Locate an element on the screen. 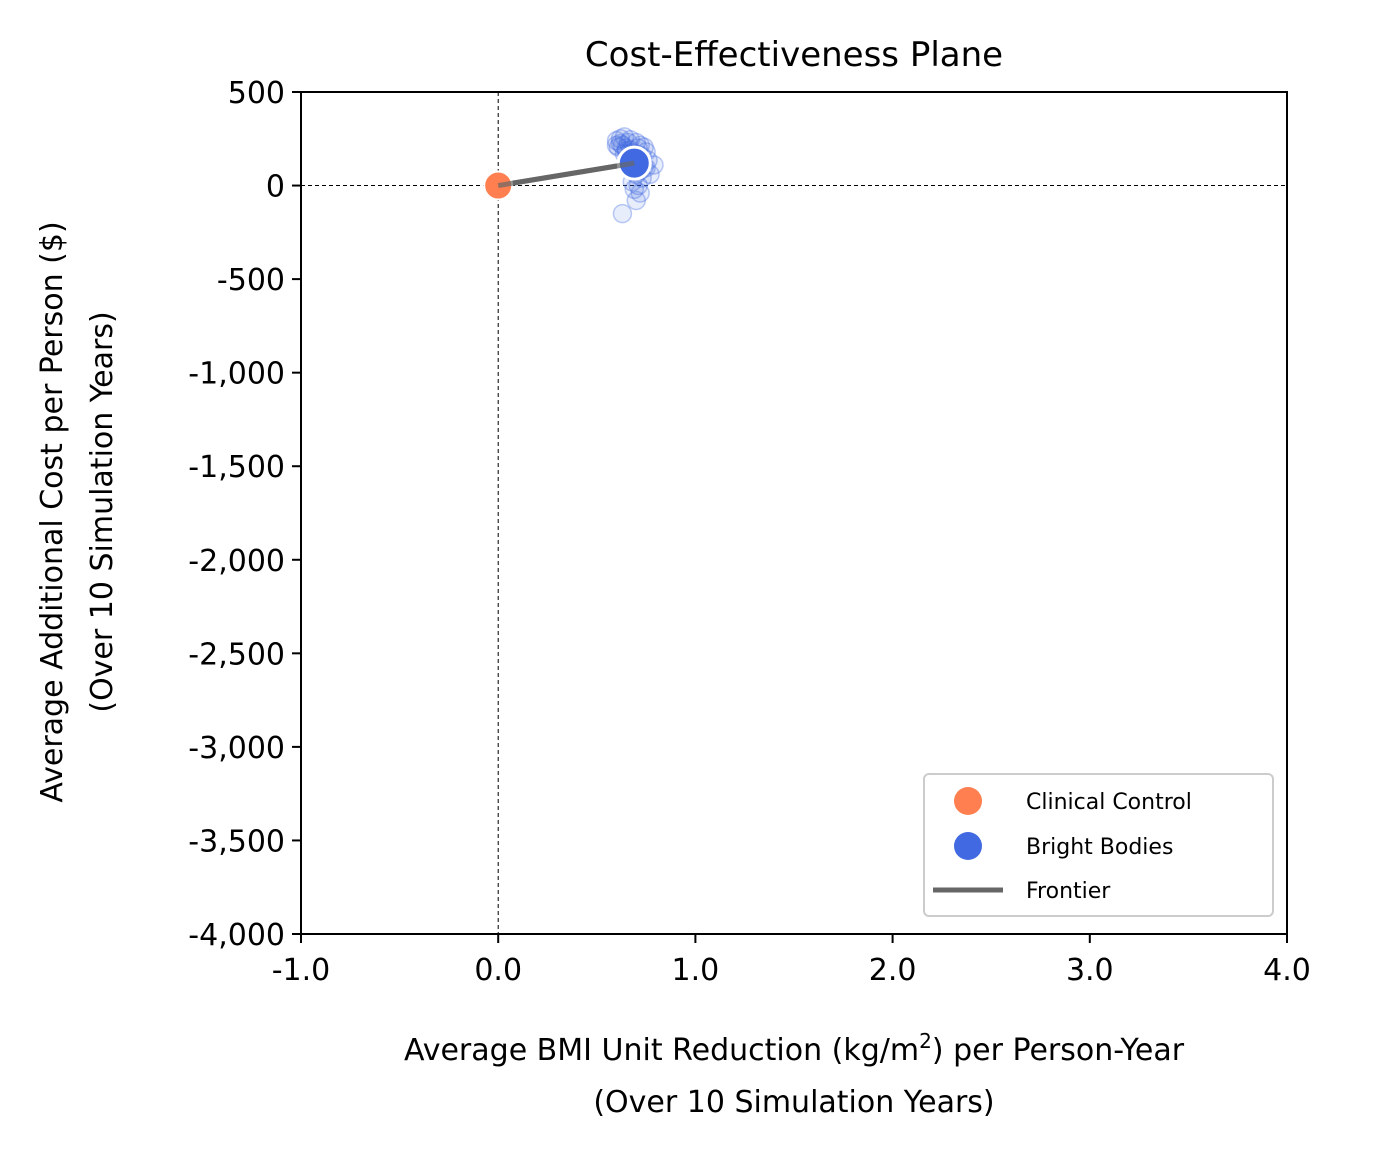 Image resolution: width=1376 pixels, height=1152 pixels. y-tick-label: -2,500 is located at coordinates (236, 654).